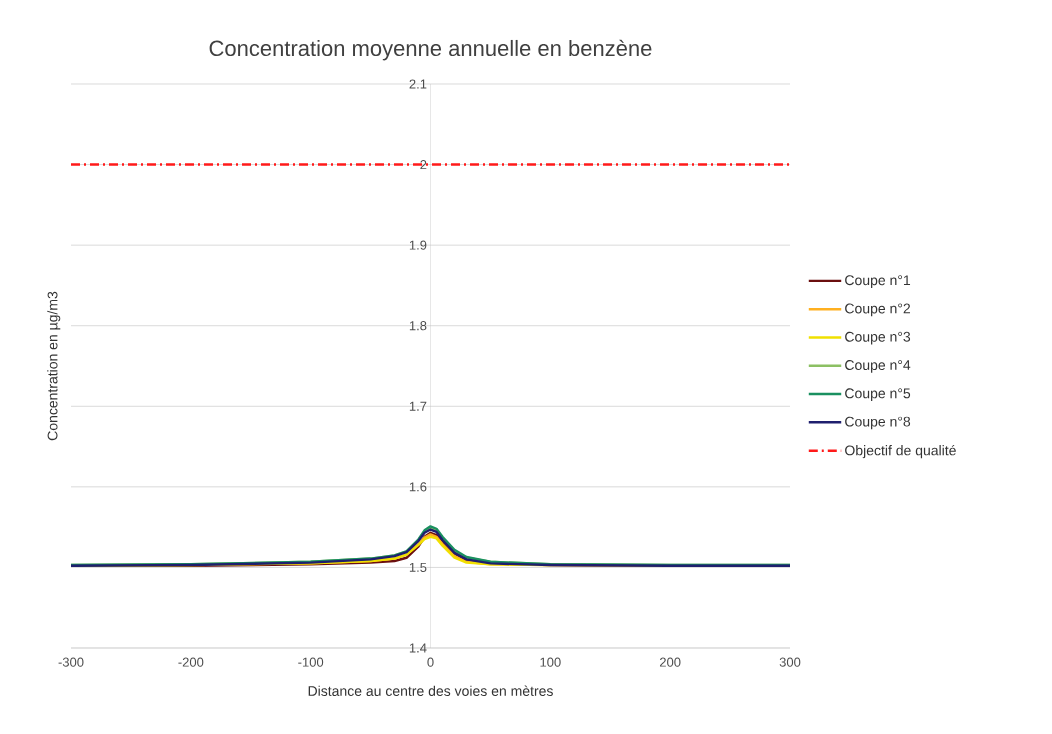 The height and width of the screenshot is (734, 1052). What do you see at coordinates (418, 245) in the screenshot?
I see `y-tick-label: 1.9` at bounding box center [418, 245].